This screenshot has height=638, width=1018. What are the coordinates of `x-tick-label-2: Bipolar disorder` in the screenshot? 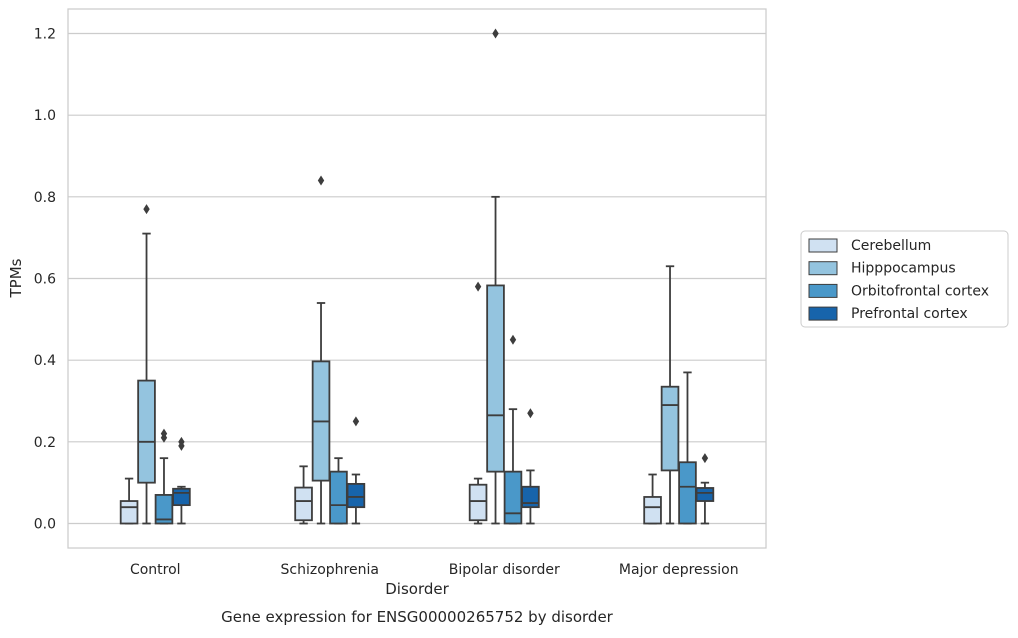 It's located at (504, 570).